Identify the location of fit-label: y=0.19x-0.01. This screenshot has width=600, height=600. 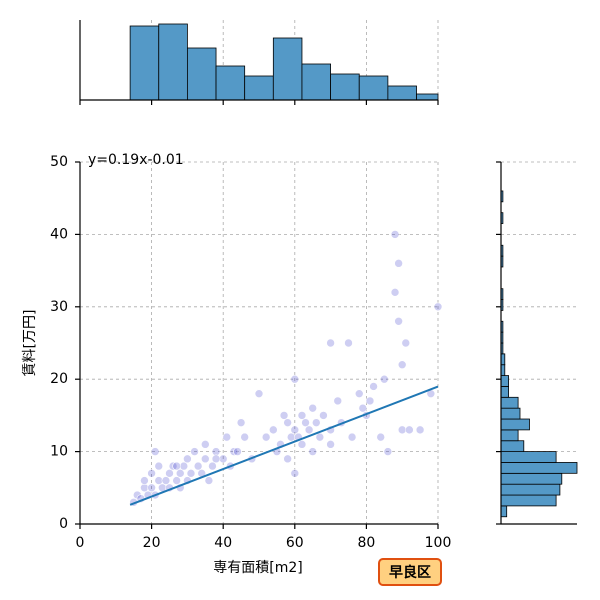
(136, 160).